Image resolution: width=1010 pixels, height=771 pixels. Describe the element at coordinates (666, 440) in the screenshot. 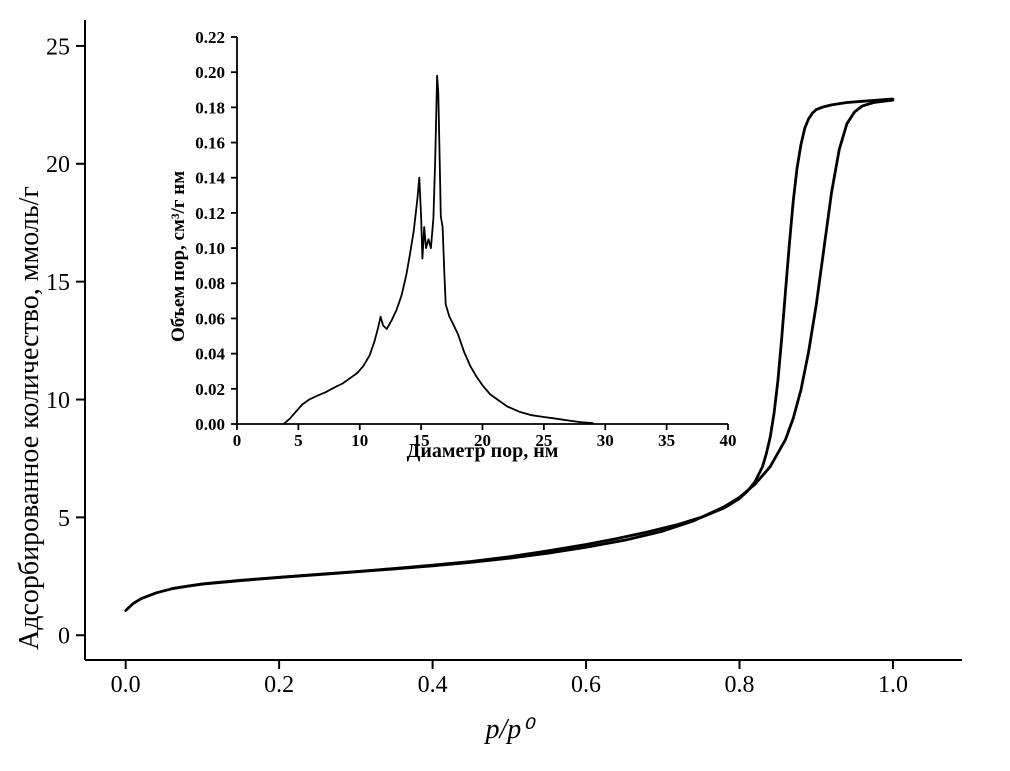

I see `inset-pore-distribution-x-tick-label: 35` at that location.